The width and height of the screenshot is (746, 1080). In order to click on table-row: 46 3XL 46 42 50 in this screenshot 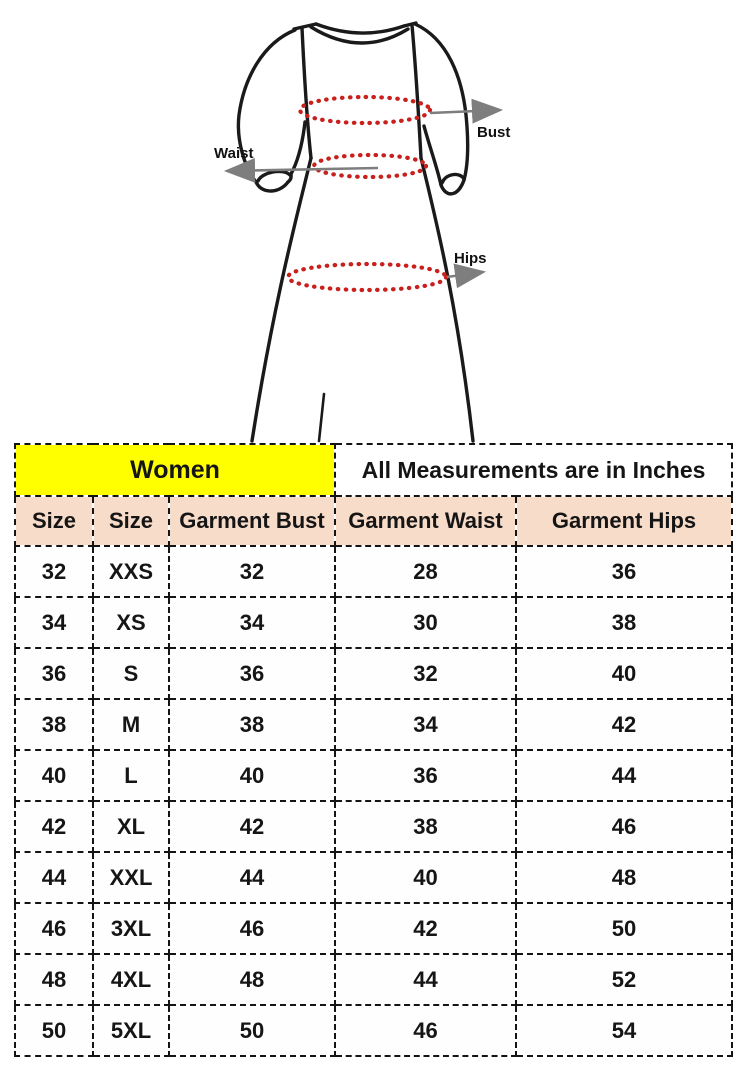, I will do `click(374, 928)`.